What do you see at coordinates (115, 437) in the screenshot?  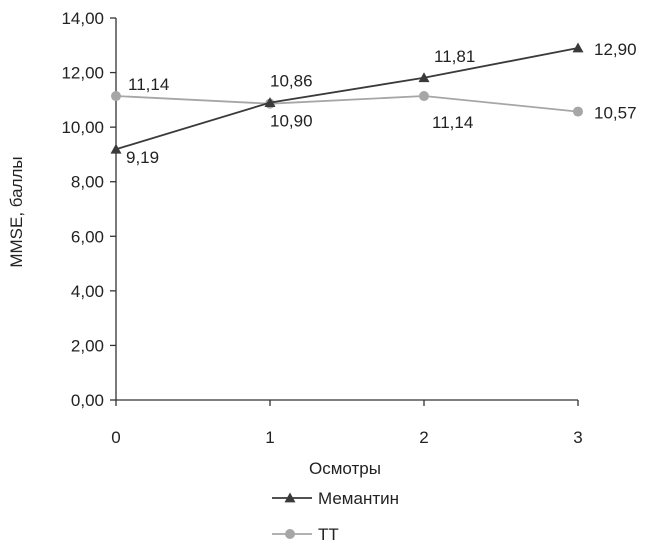 I see `x-tick-label: 0` at bounding box center [115, 437].